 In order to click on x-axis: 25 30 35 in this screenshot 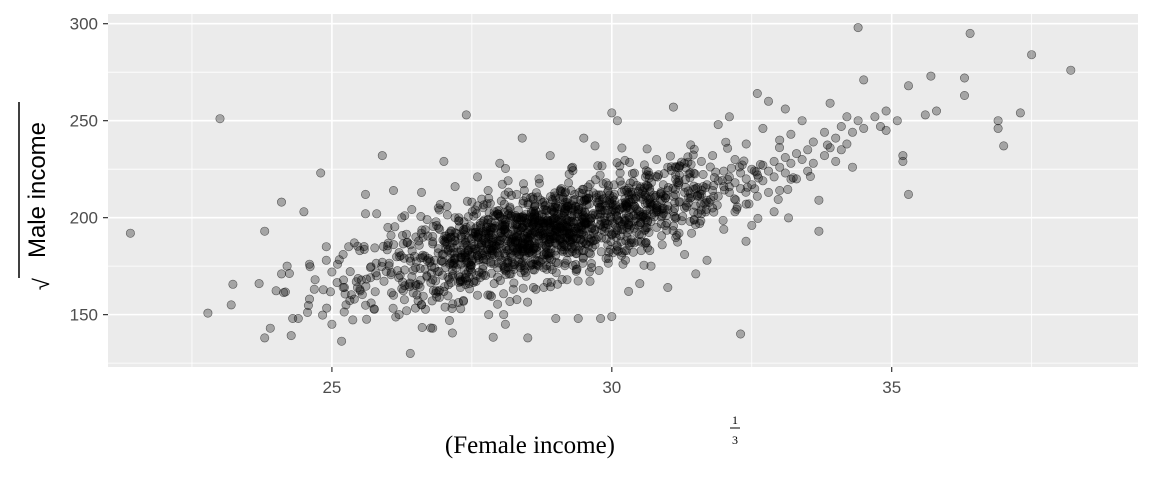, I will do `click(611, 382)`.